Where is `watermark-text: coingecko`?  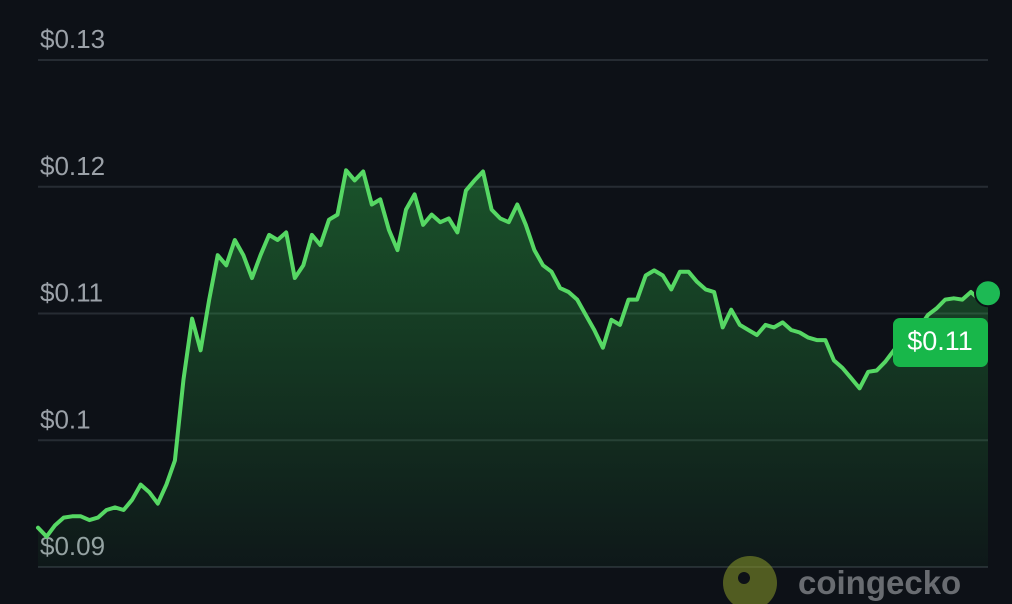
watermark-text: coingecko is located at coordinates (879, 582).